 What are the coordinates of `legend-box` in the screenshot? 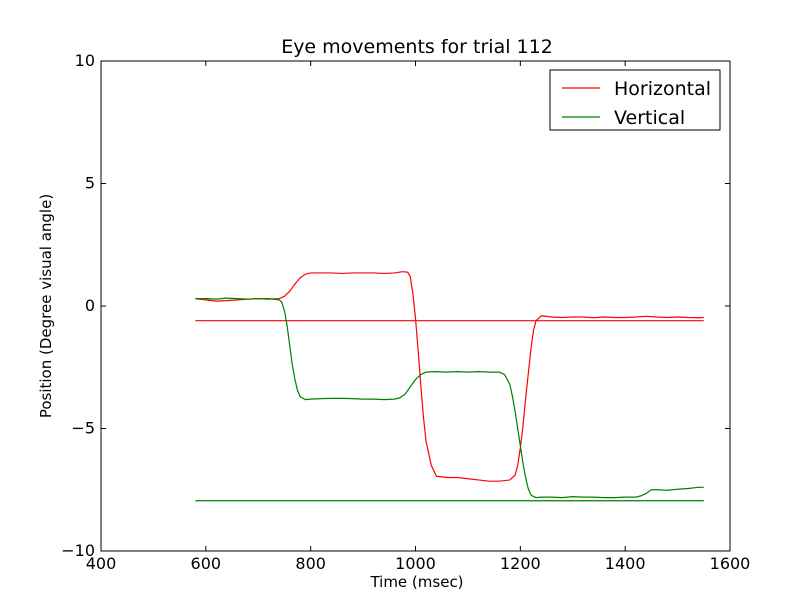 It's located at (635, 100).